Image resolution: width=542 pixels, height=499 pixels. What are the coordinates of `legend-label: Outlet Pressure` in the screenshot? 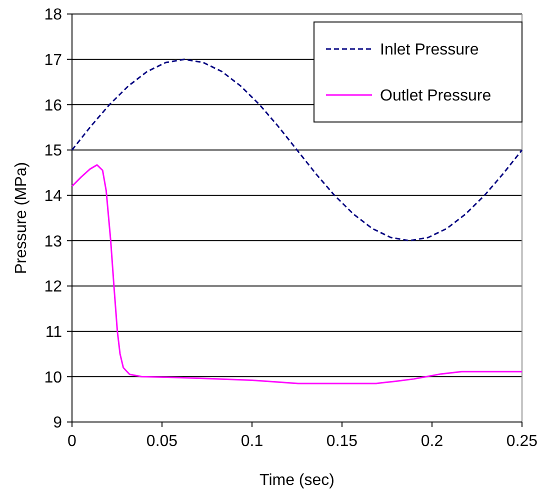 It's located at (436, 96).